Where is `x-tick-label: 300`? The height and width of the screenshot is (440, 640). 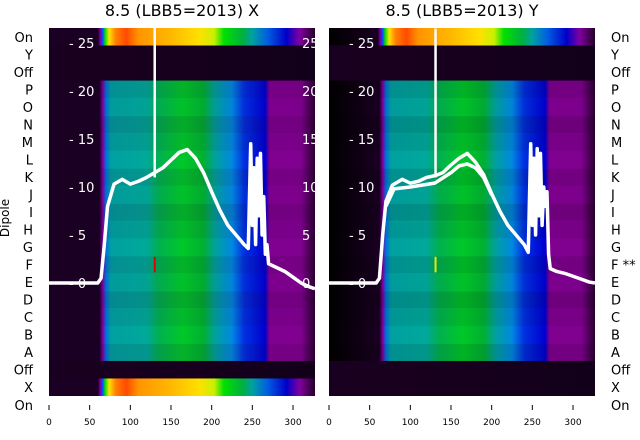 x-tick-label: 300 is located at coordinates (292, 423).